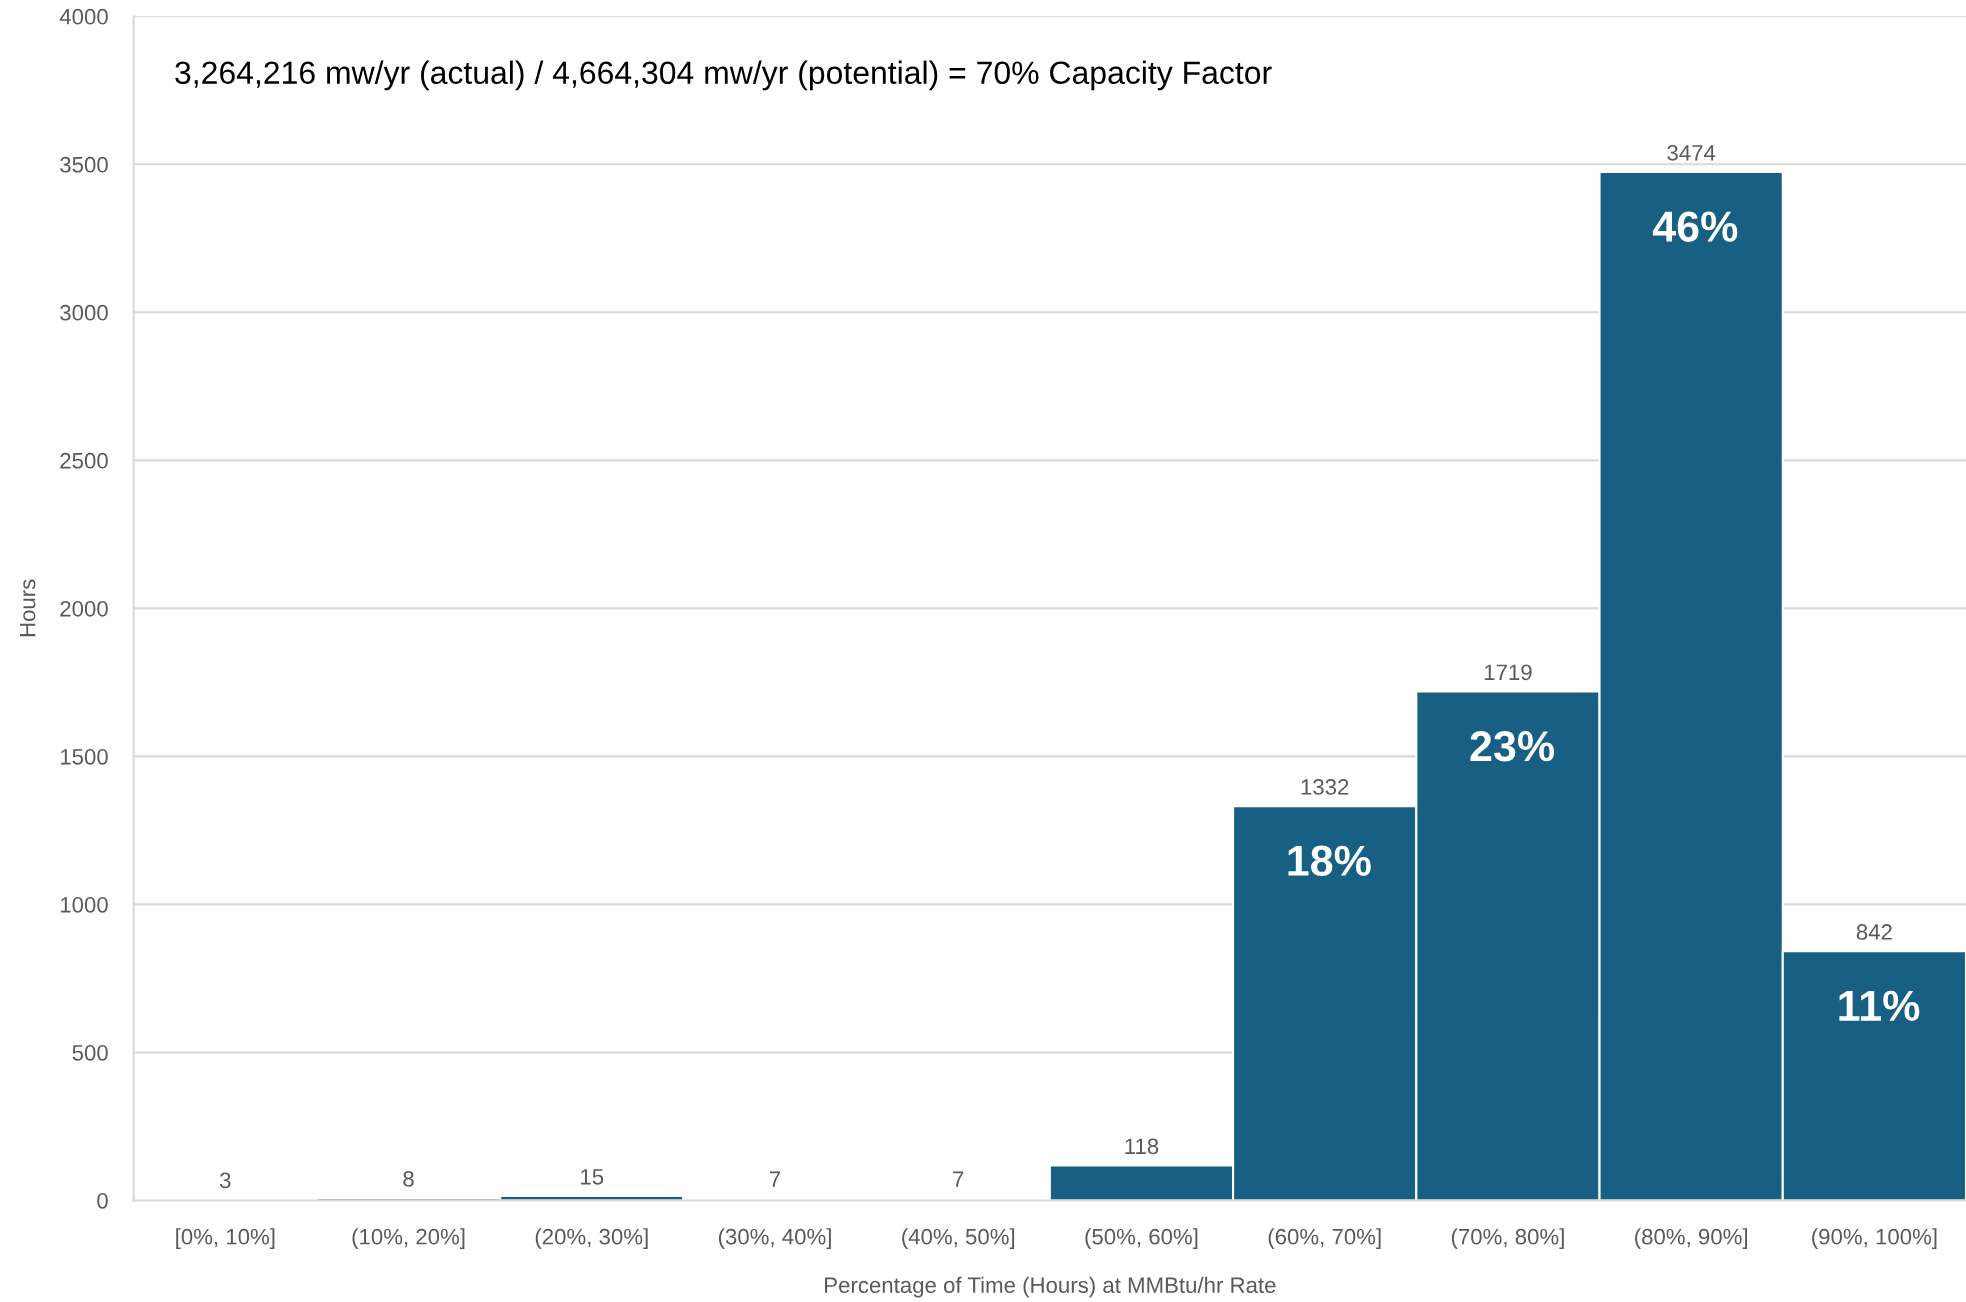 This screenshot has width=1966, height=1302. Describe the element at coordinates (591, 1238) in the screenshot. I see `x-tick-label: (20%, 30%]` at that location.